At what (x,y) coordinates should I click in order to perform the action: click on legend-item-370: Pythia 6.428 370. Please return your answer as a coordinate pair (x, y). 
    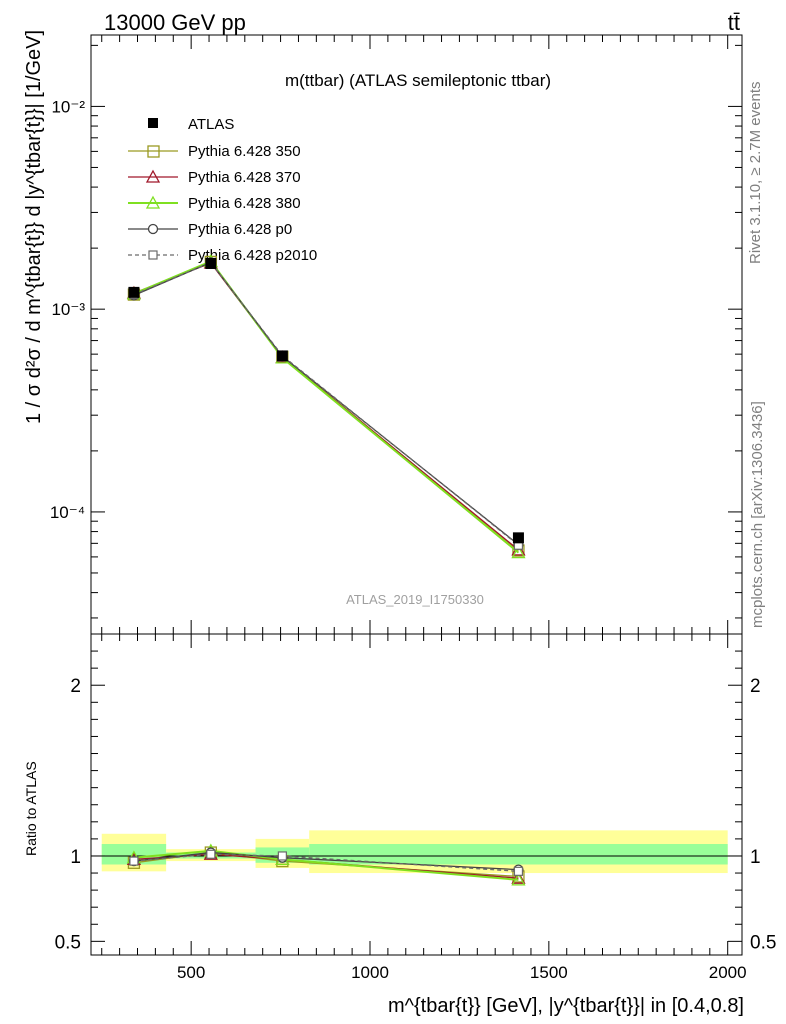
    Looking at the image, I should click on (214, 177).